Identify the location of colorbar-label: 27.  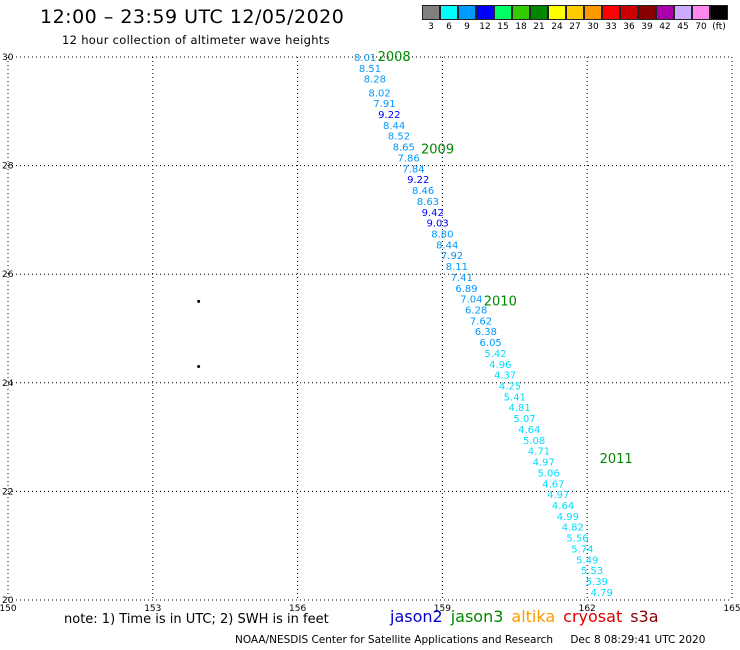
(575, 27).